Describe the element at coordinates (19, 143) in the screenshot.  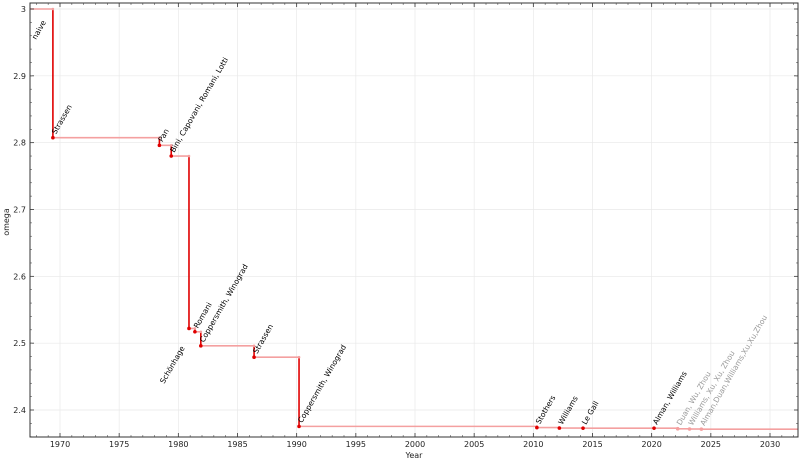
I see `y-tick-label: 2.8` at that location.